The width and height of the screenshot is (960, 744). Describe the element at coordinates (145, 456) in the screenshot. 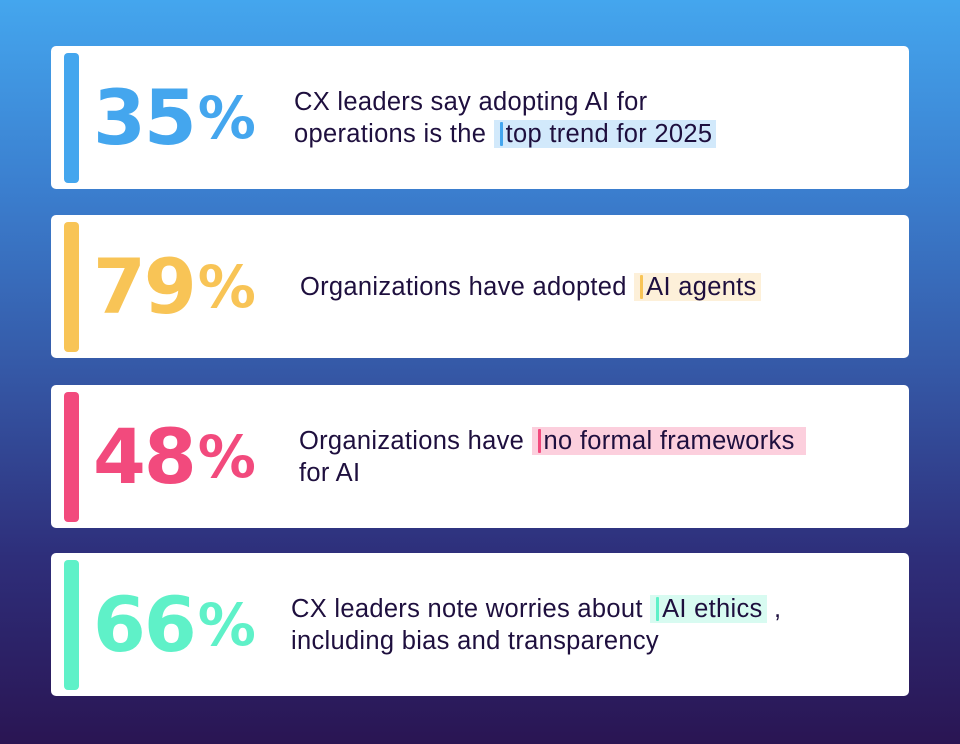

I see `stat-value: 48` at that location.